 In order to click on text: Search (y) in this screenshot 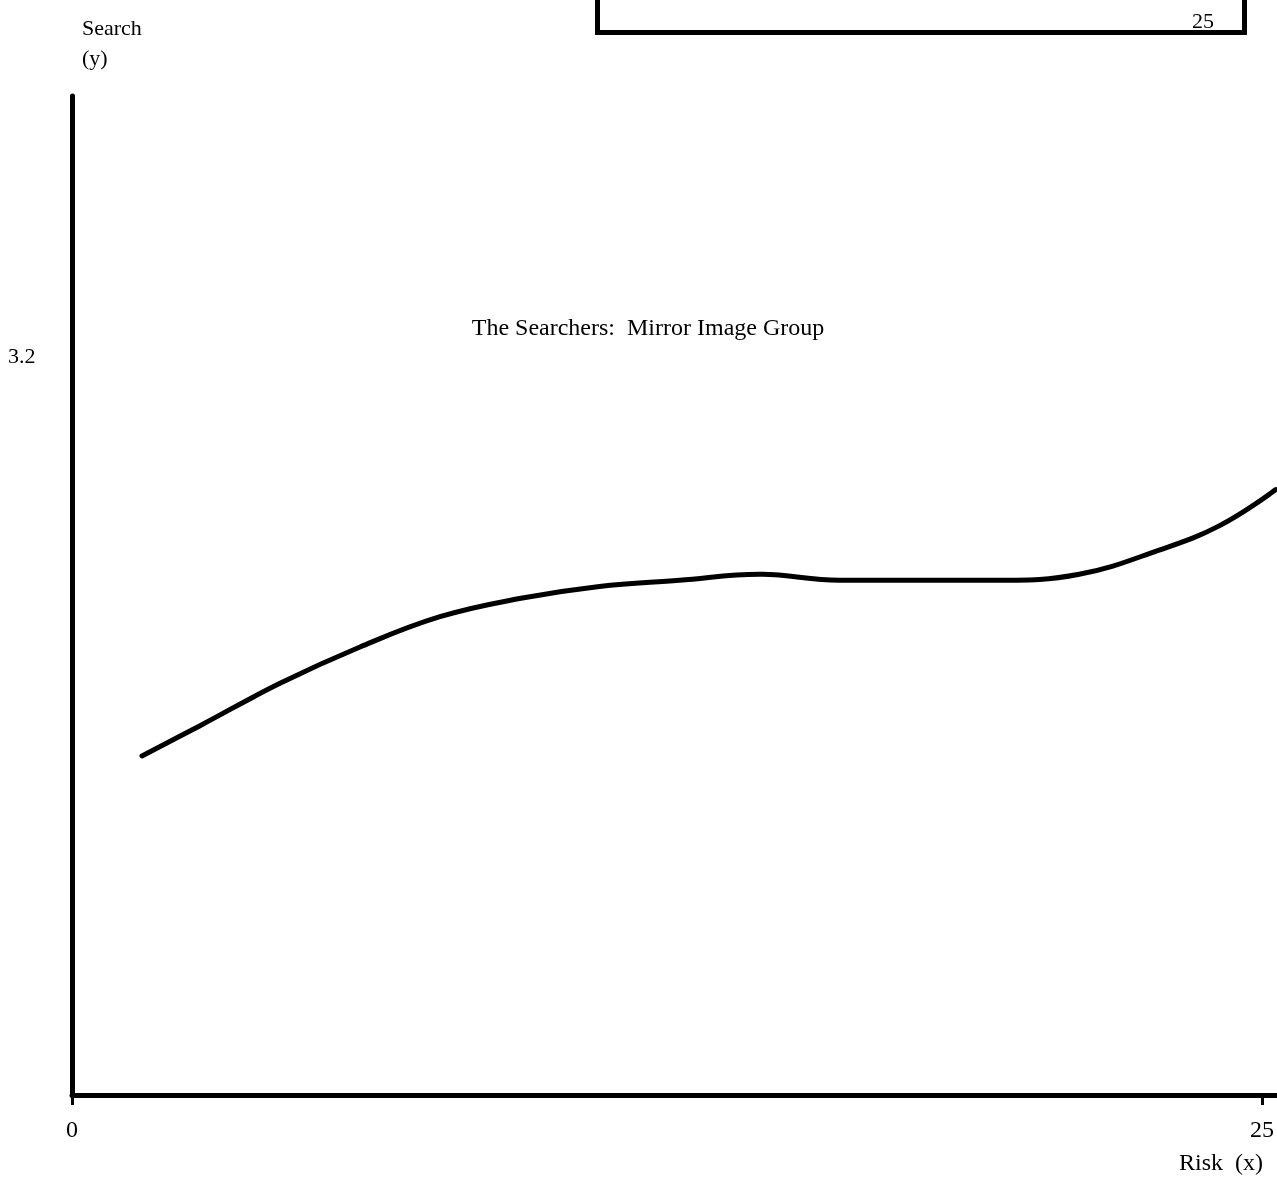, I will do `click(112, 42)`.